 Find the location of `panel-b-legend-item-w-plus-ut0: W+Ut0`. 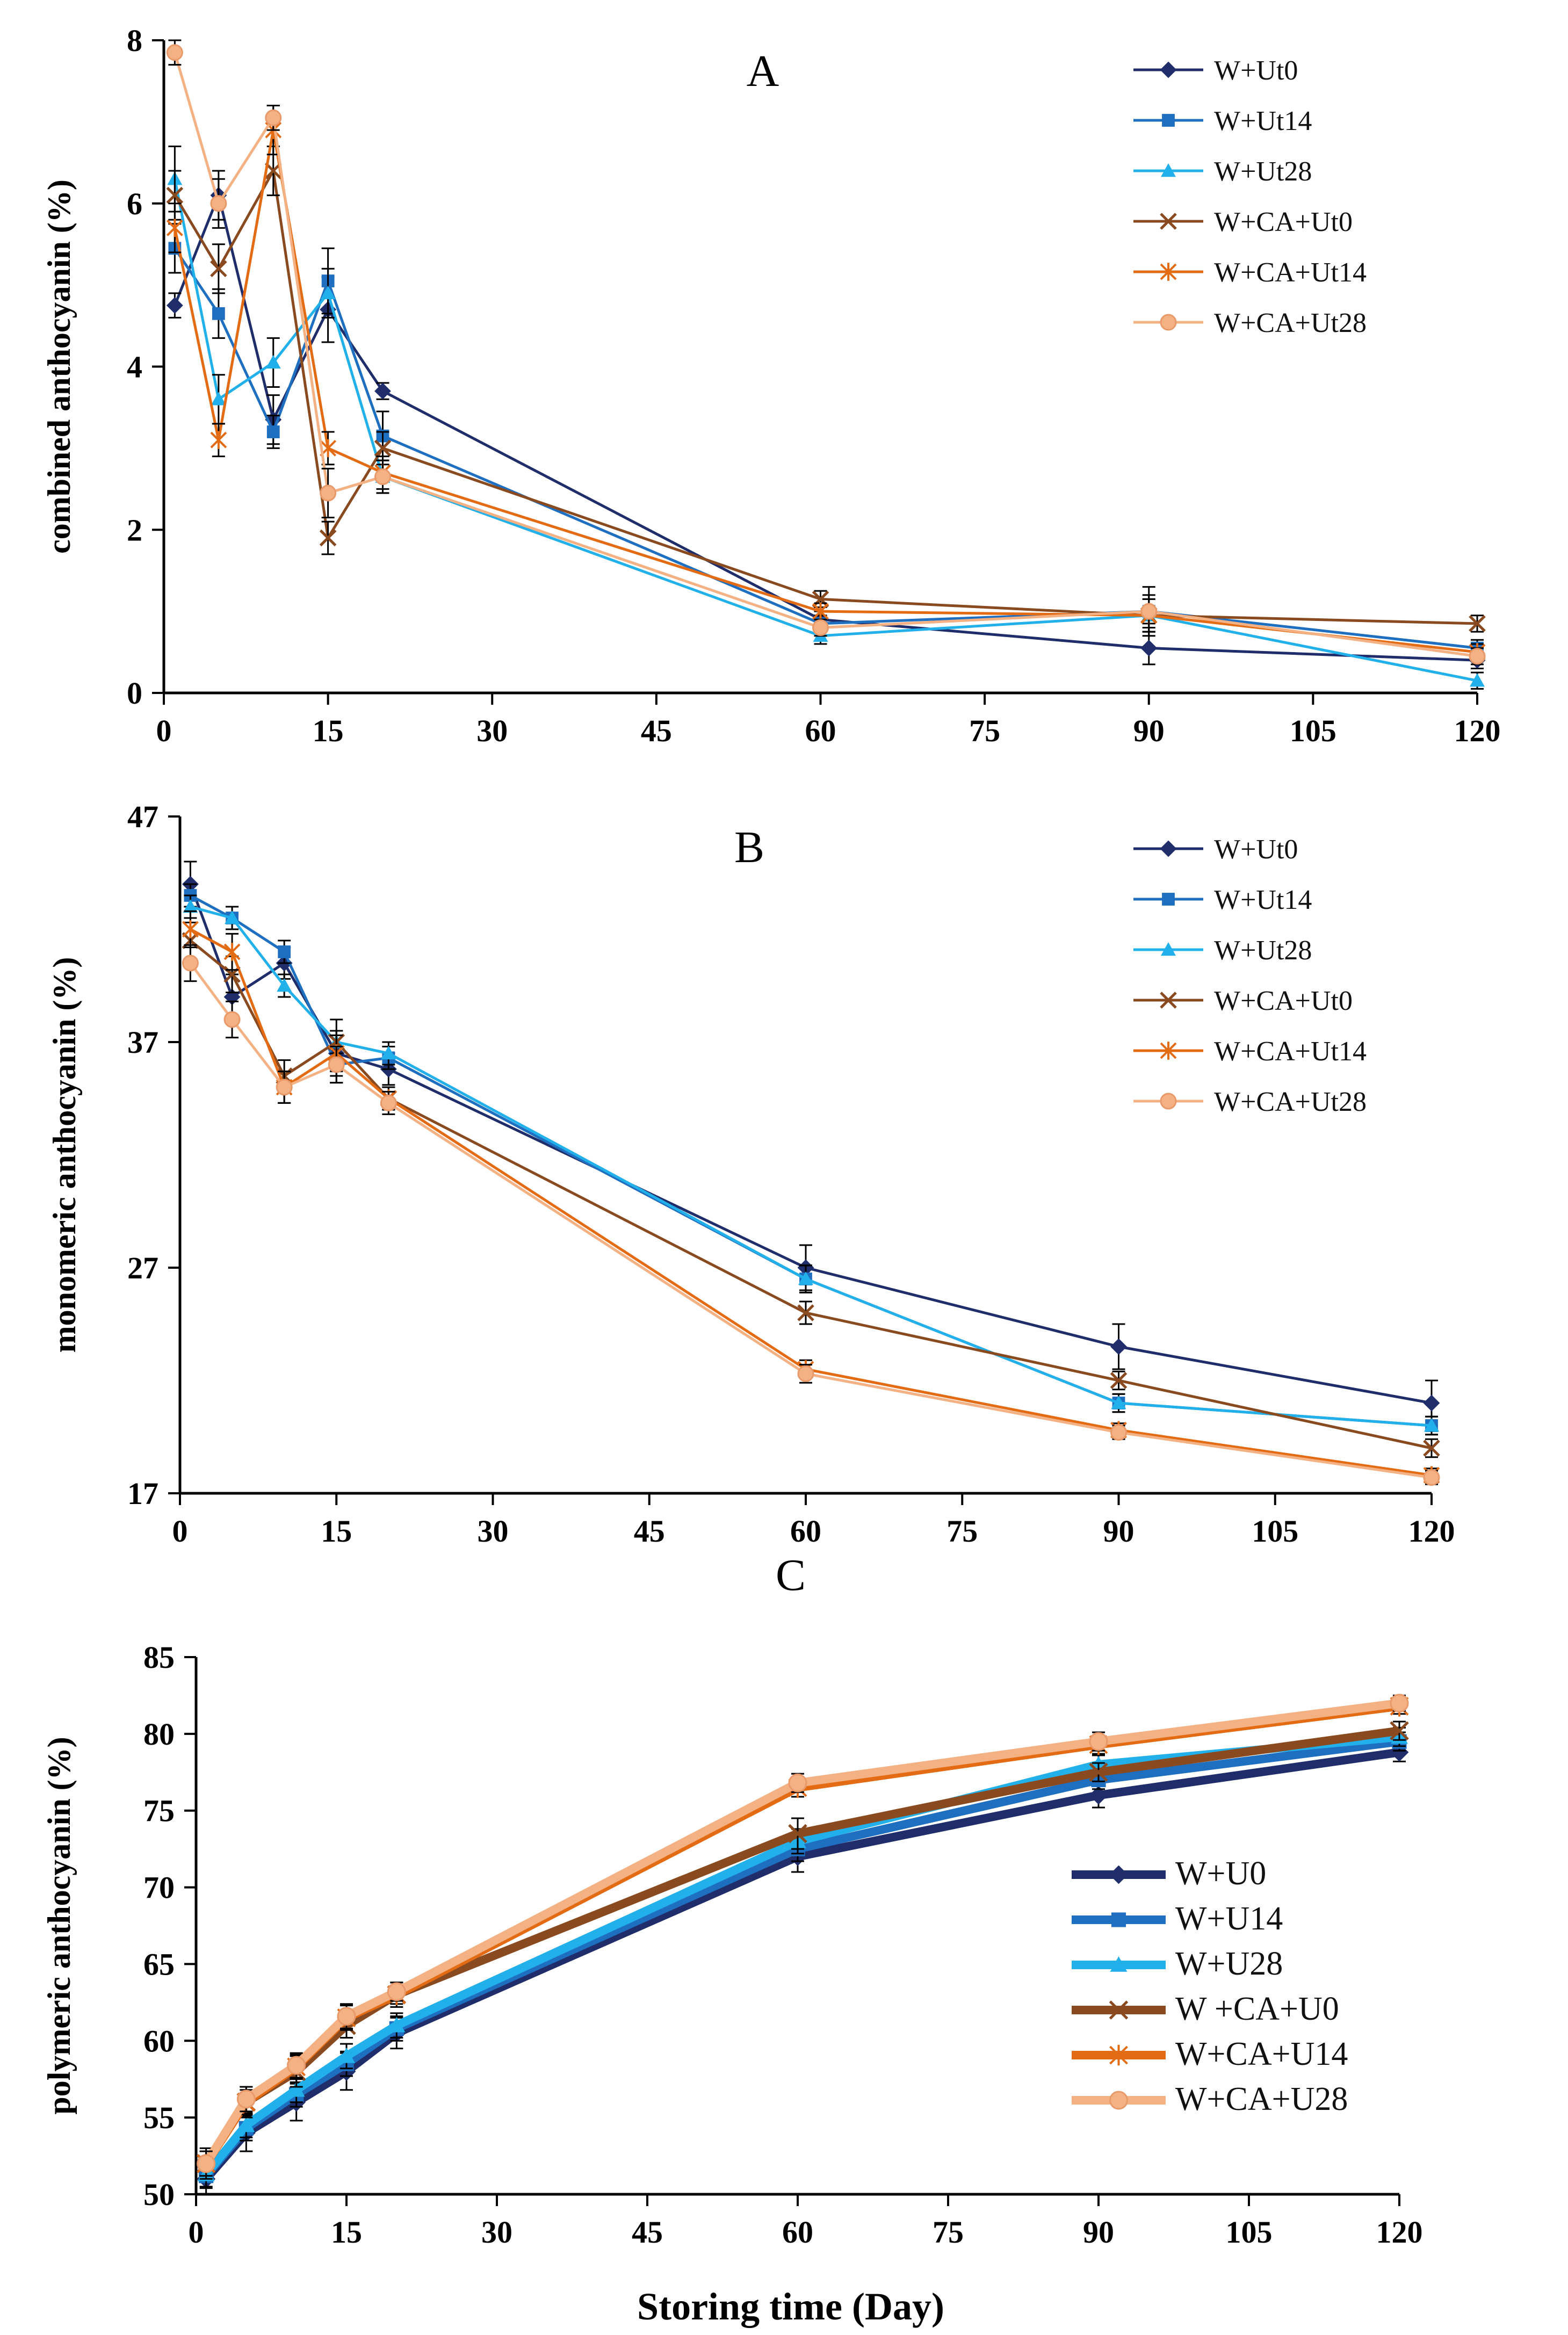

panel-b-legend-item-w-plus-ut0: W+Ut0 is located at coordinates (1215, 850).